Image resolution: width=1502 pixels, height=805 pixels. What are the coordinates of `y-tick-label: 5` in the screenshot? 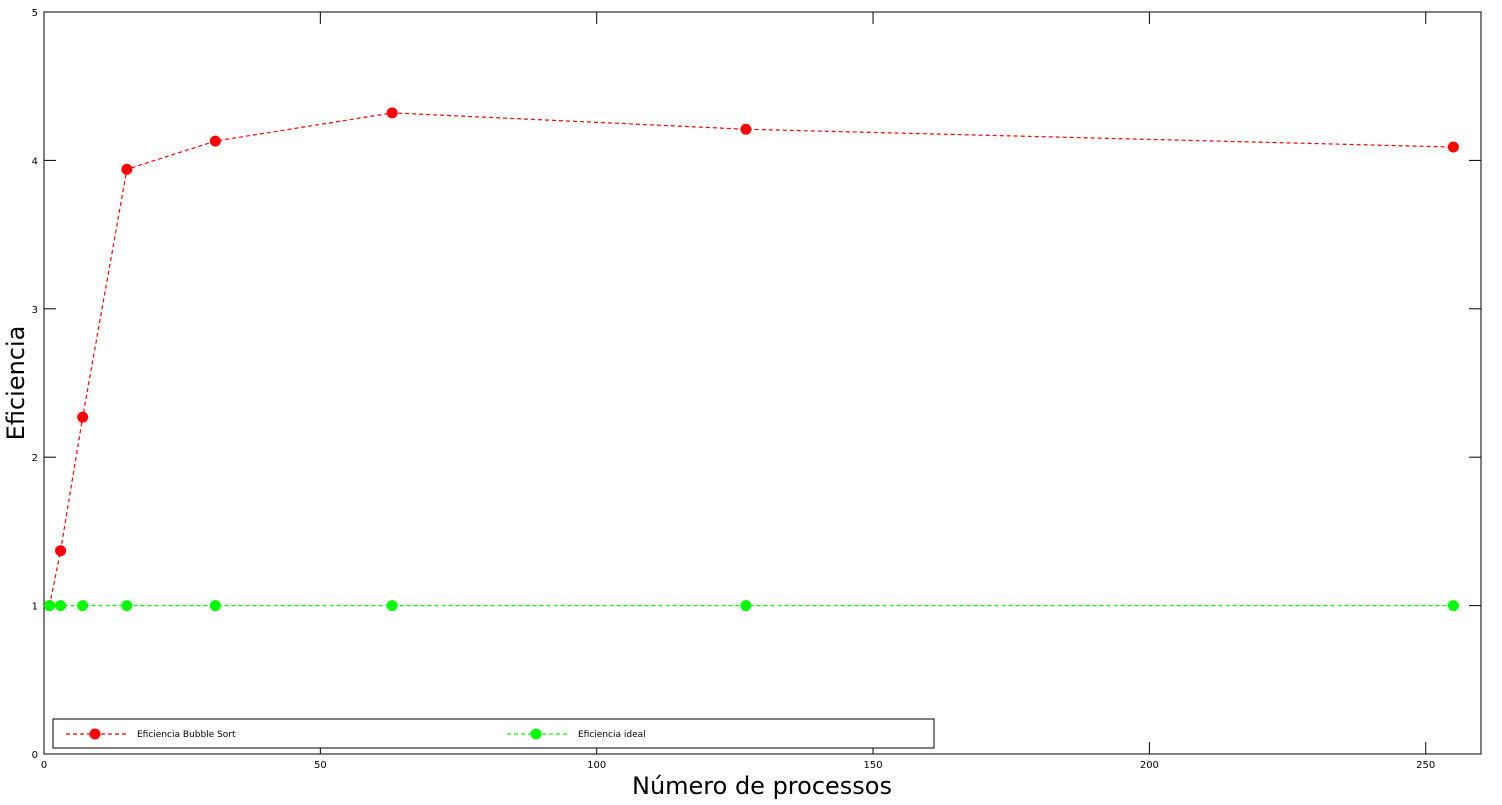 It's located at (35, 13).